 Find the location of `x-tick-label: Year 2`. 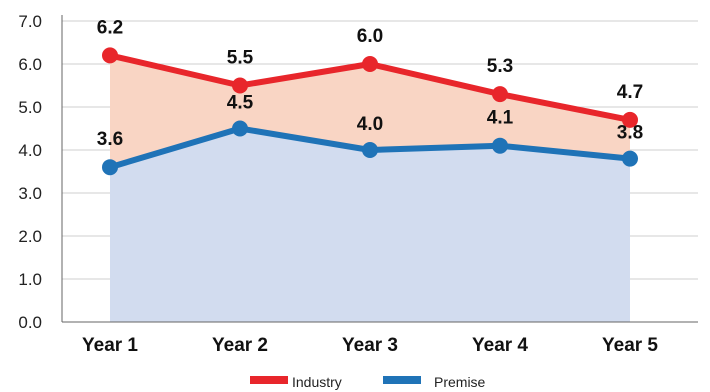

x-tick-label: Year 2 is located at coordinates (240, 345).